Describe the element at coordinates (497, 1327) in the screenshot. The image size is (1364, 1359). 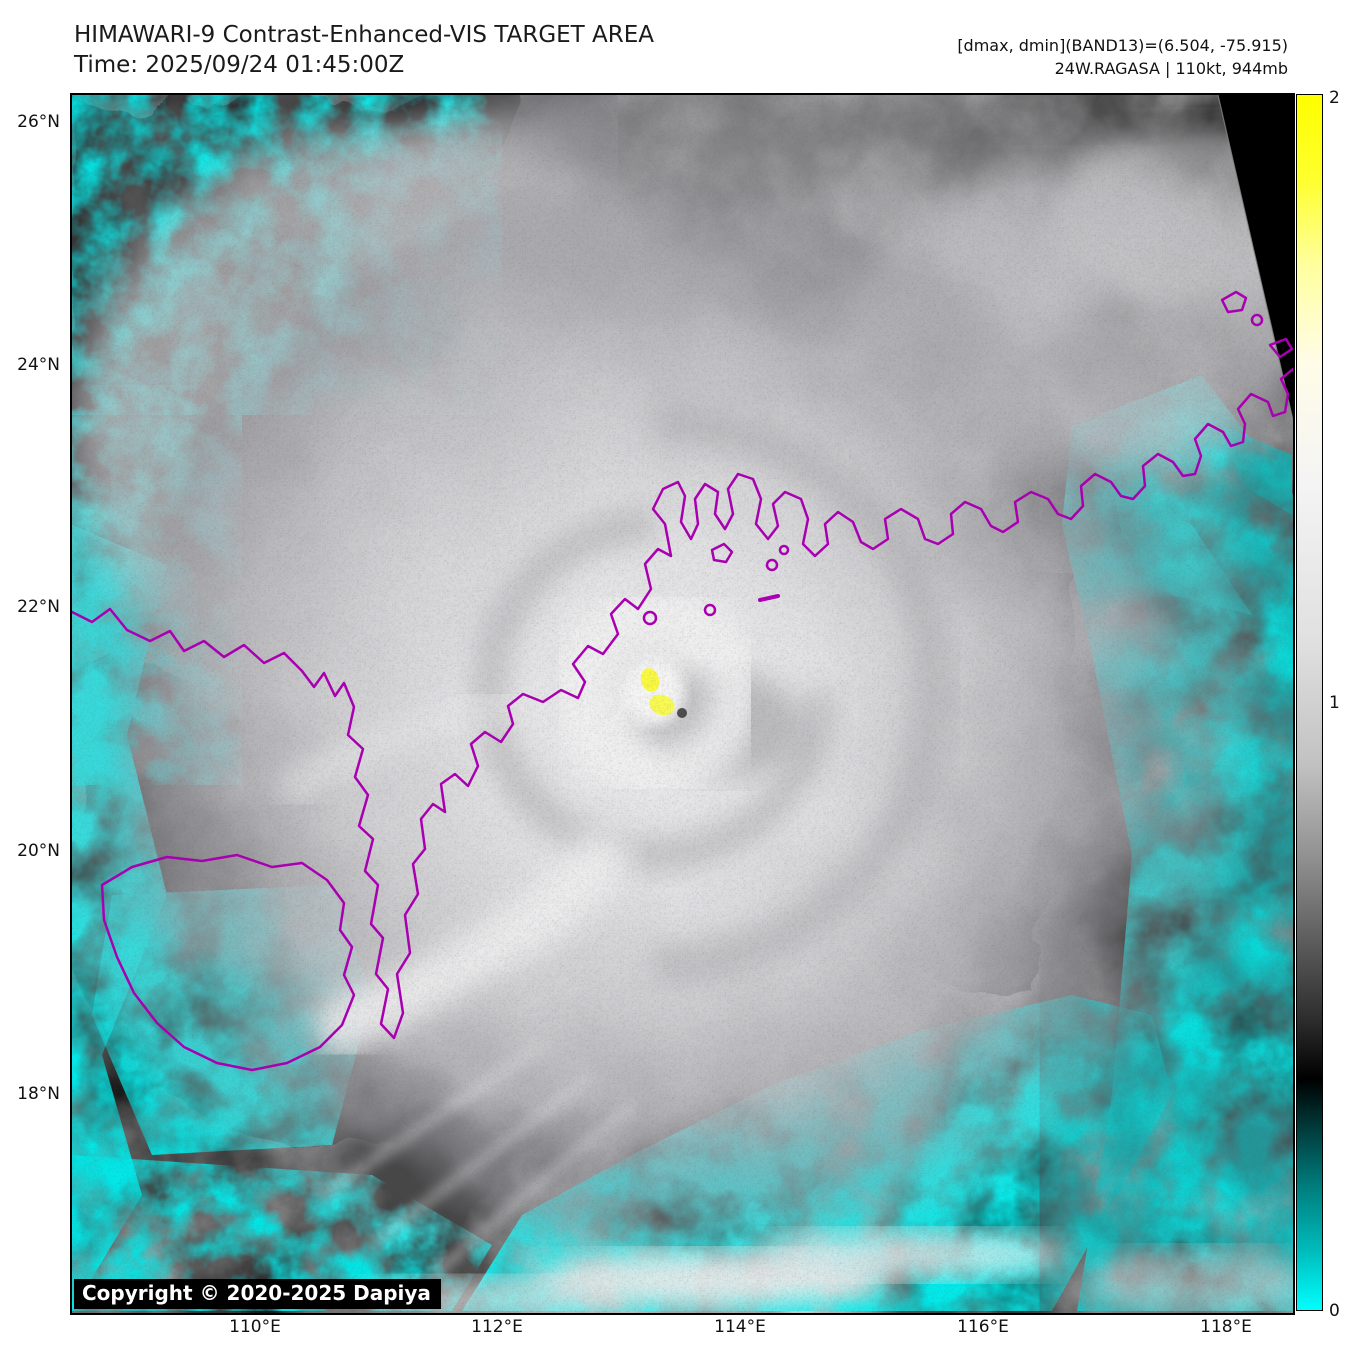
I see `lon-label-112e: 112°E` at that location.